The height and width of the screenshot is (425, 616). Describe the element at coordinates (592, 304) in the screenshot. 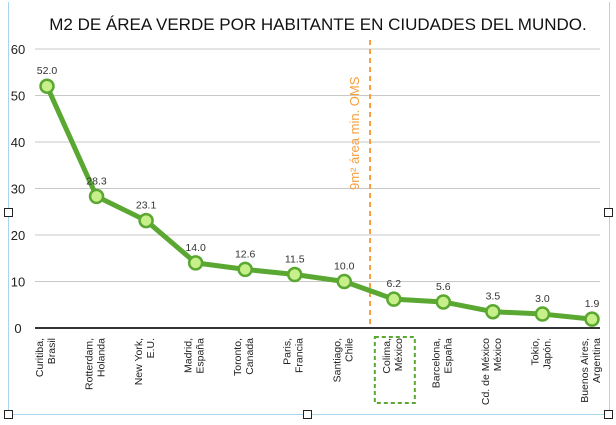

I see `data-label: 1.9` at that location.